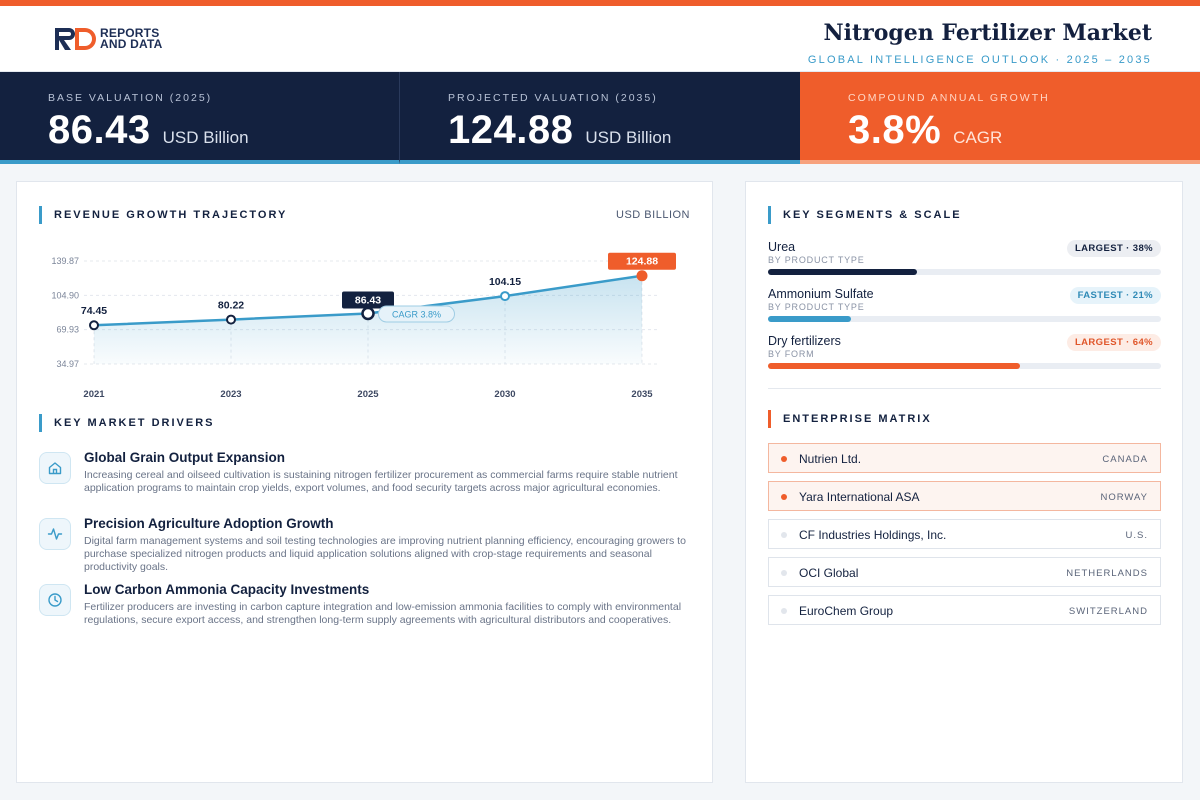 The height and width of the screenshot is (800, 1200). Describe the element at coordinates (231, 306) in the screenshot. I see `data-label: 80.22` at that location.